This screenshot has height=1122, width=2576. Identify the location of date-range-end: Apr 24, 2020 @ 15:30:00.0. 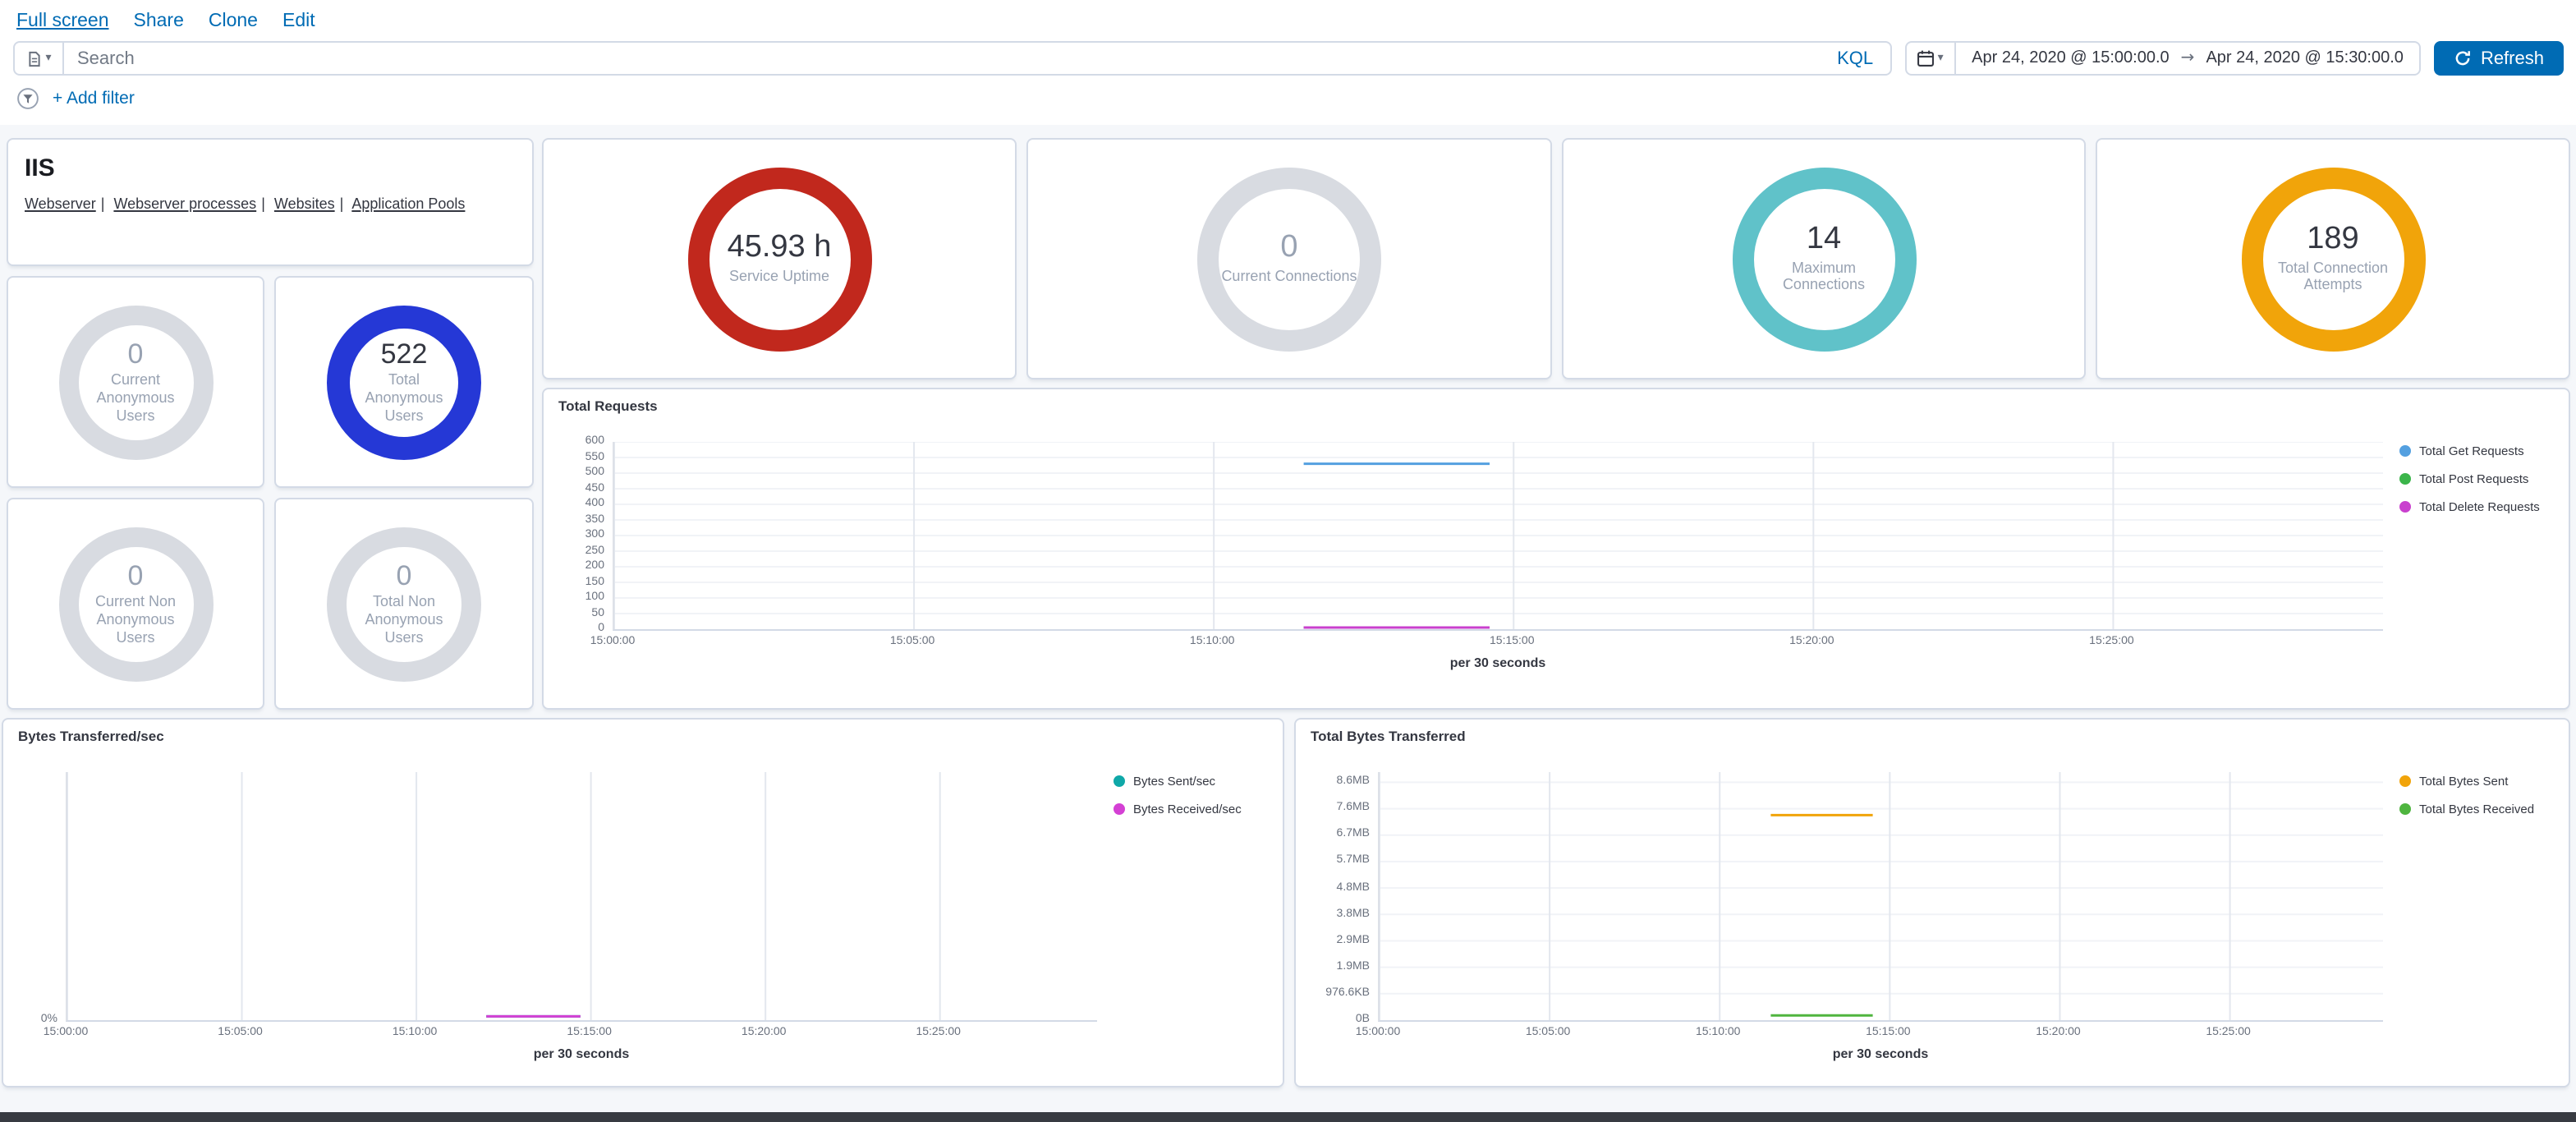
(2305, 58).